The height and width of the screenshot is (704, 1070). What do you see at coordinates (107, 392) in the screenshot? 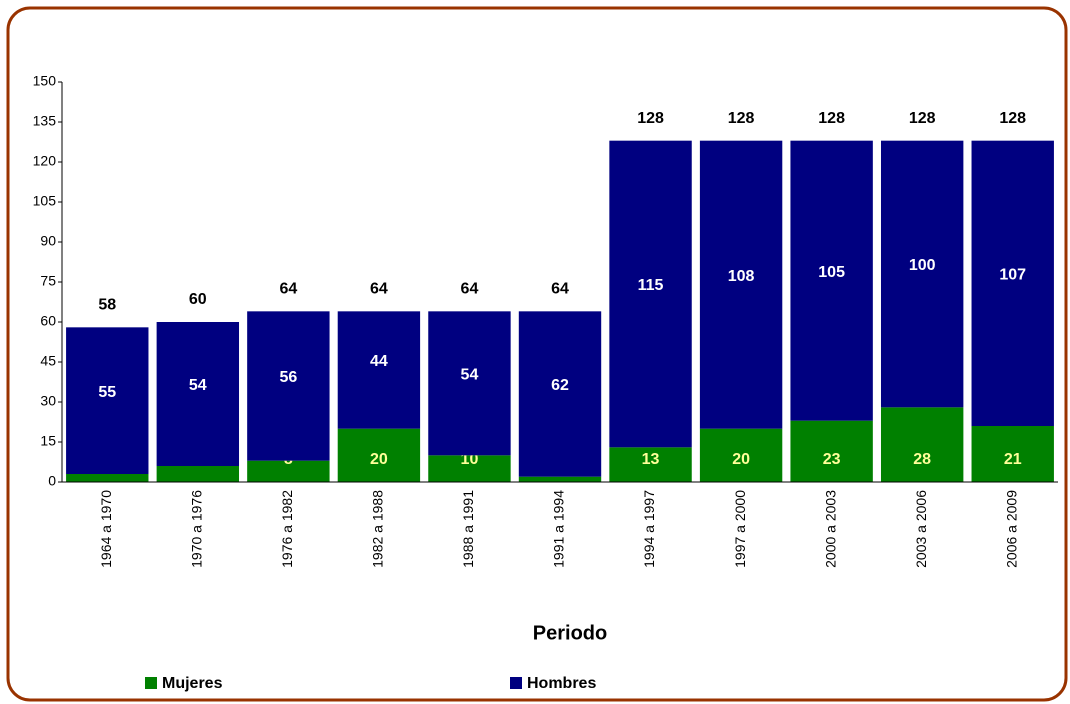
I see `data-label: 55` at bounding box center [107, 392].